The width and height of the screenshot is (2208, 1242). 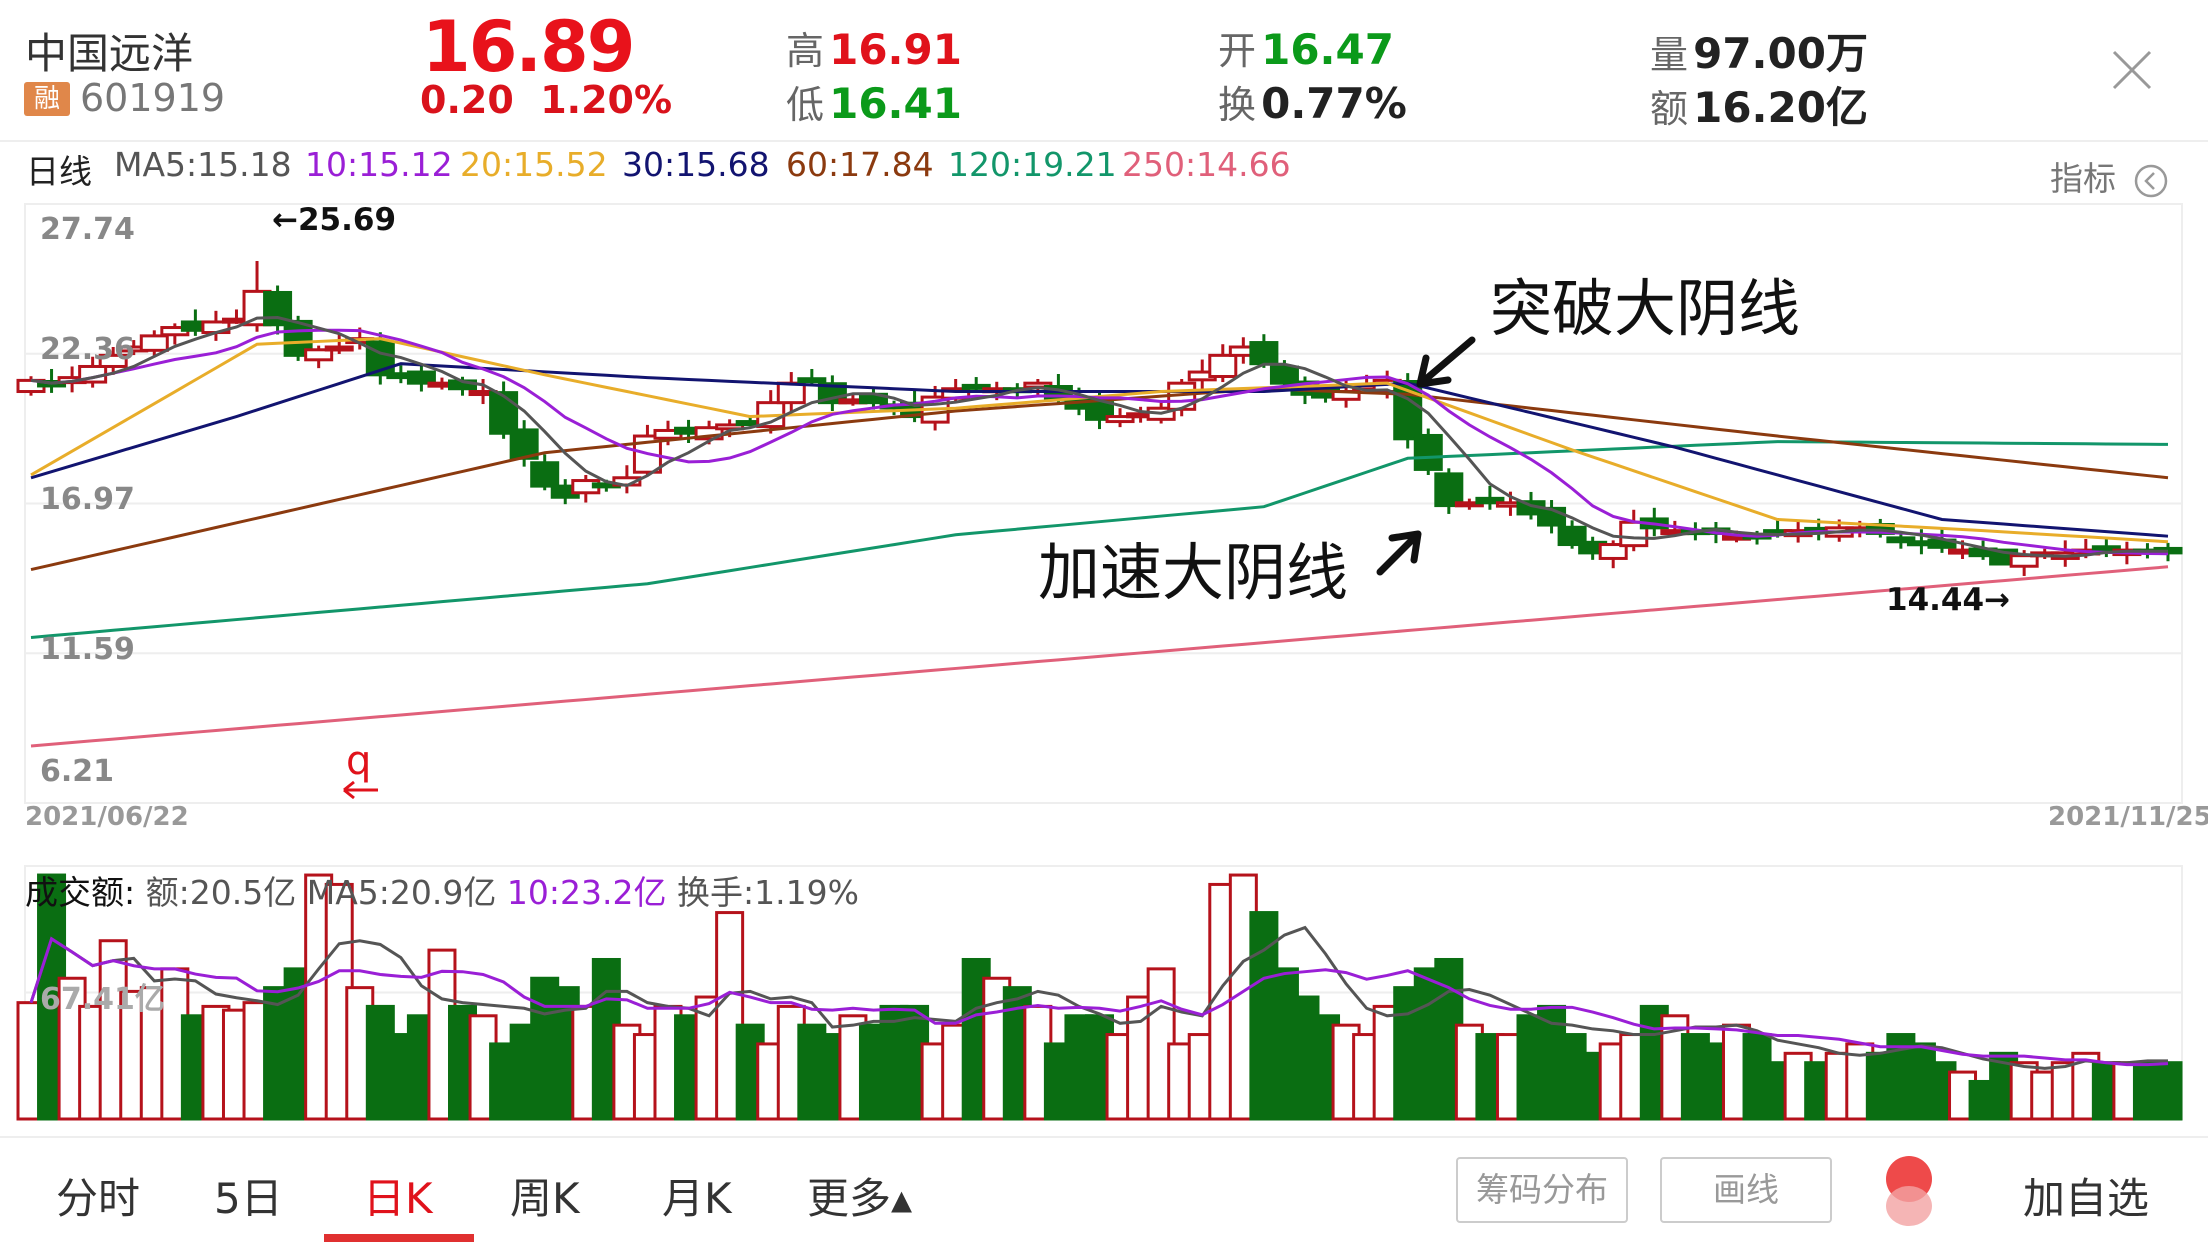 What do you see at coordinates (545, 1198) in the screenshot?
I see `tab-weekly-k: 周K` at bounding box center [545, 1198].